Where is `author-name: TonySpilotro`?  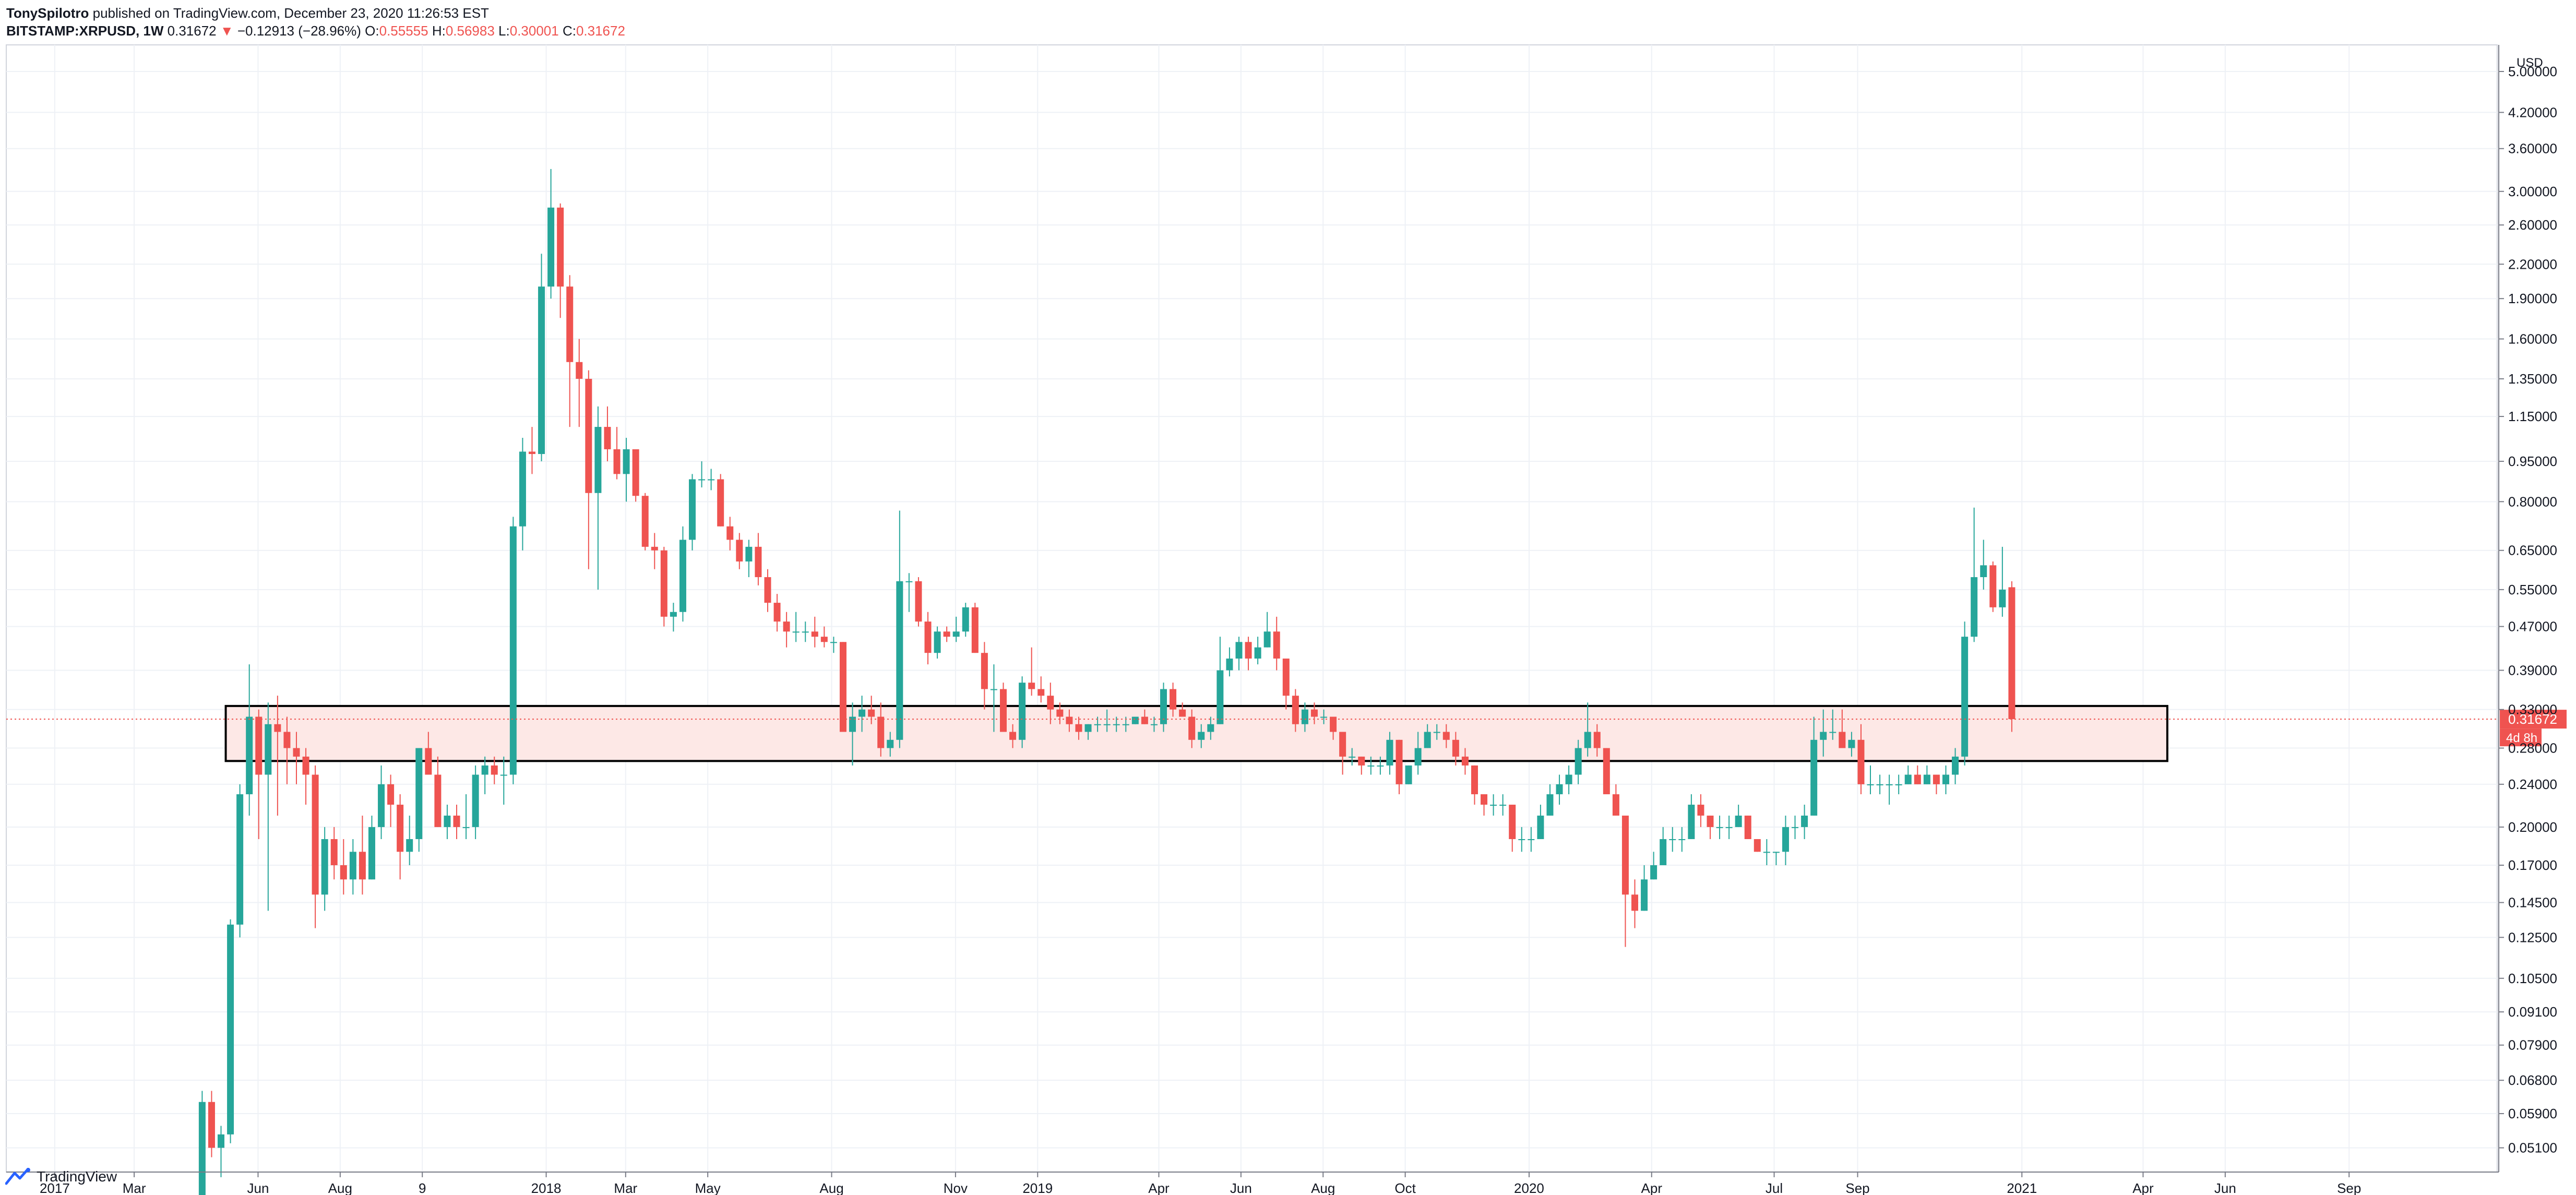
author-name: TonySpilotro is located at coordinates (47, 13).